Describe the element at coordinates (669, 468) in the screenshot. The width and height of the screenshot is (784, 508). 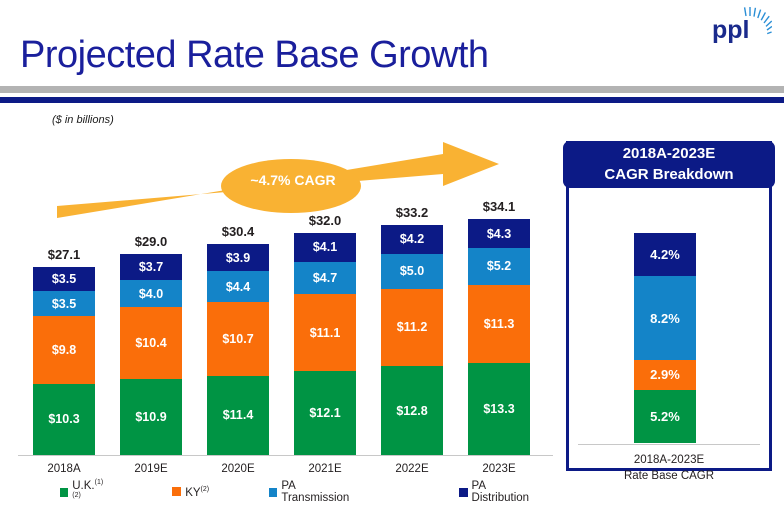
I see `cagr-panel-footer: 2018A-2023E Rate Base CAGR` at that location.